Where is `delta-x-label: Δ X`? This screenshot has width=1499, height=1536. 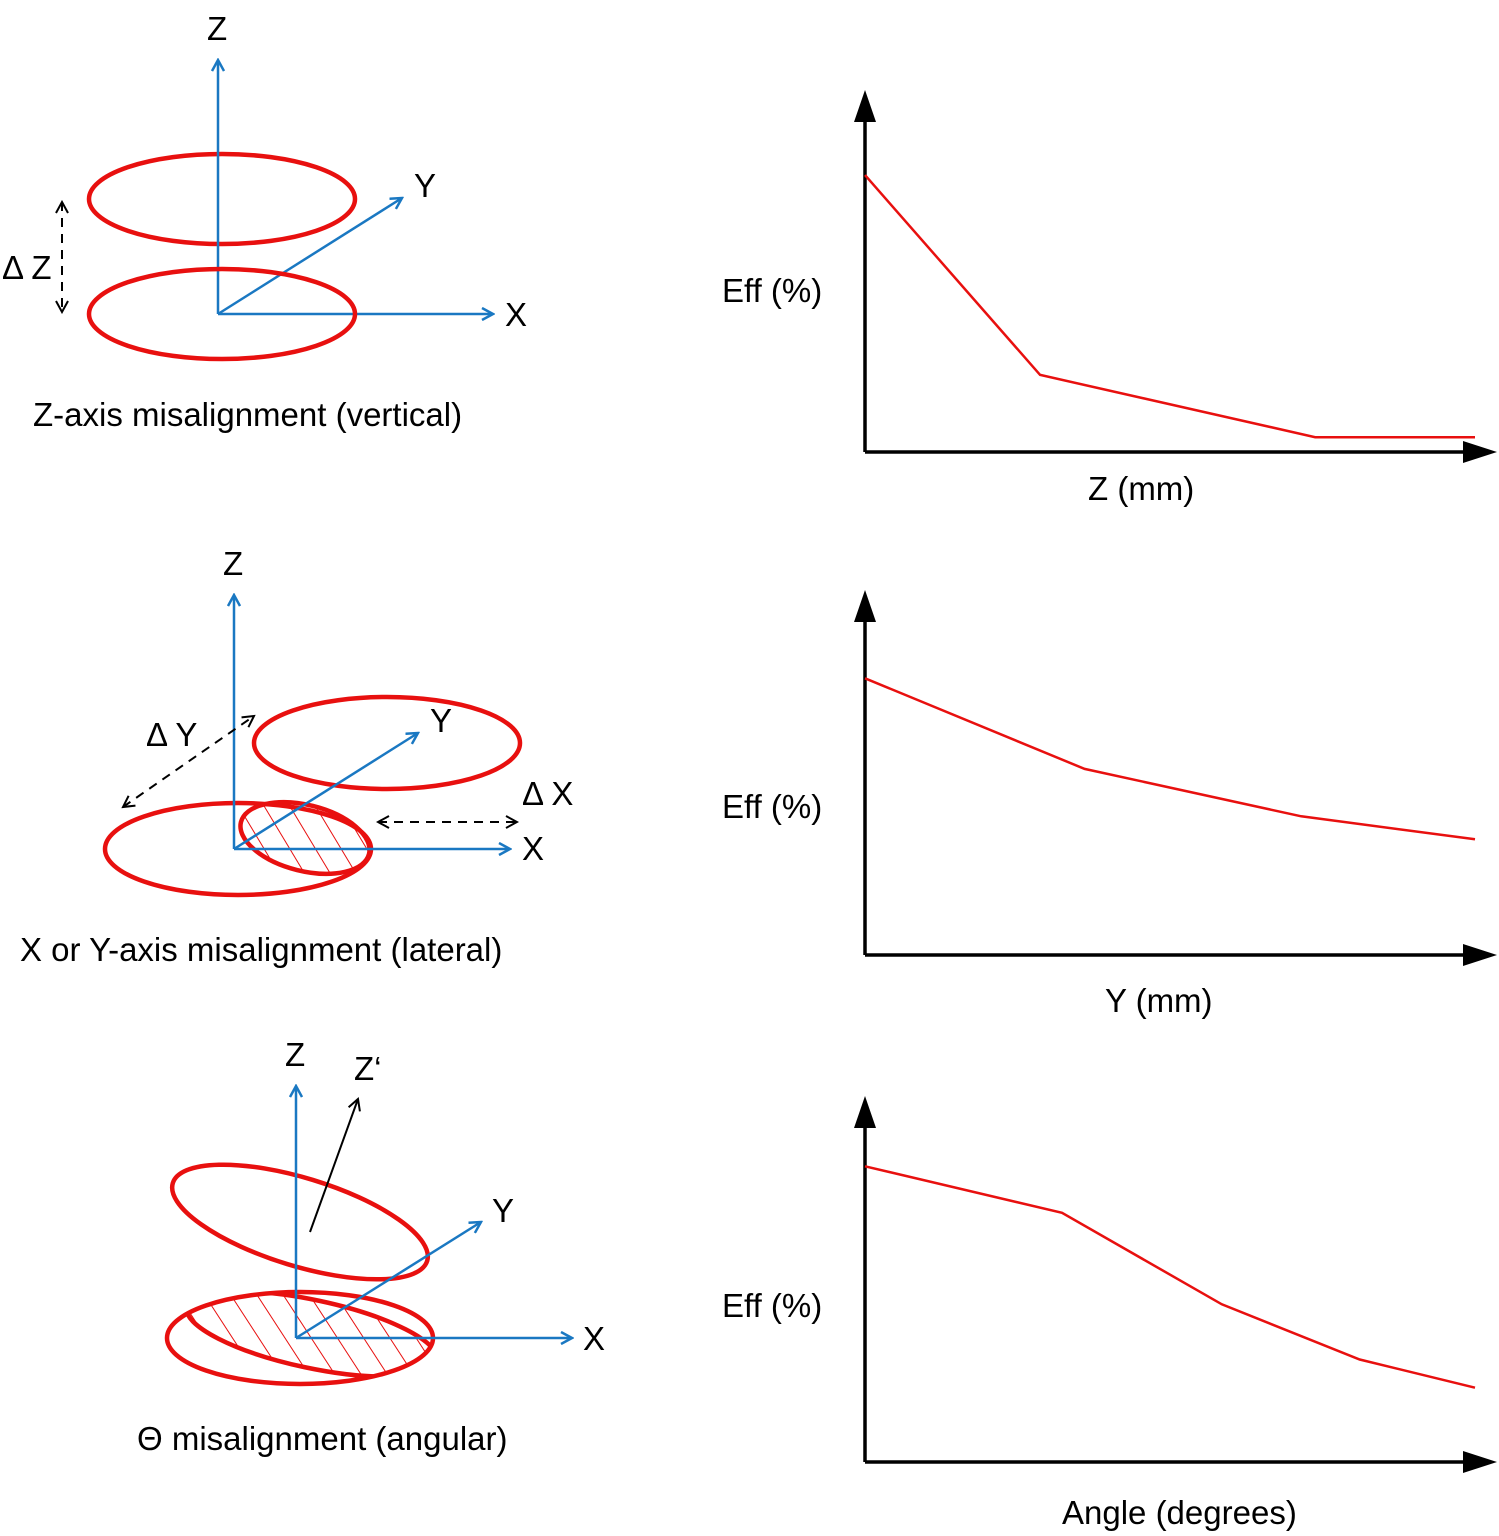 delta-x-label: Δ X is located at coordinates (547, 793).